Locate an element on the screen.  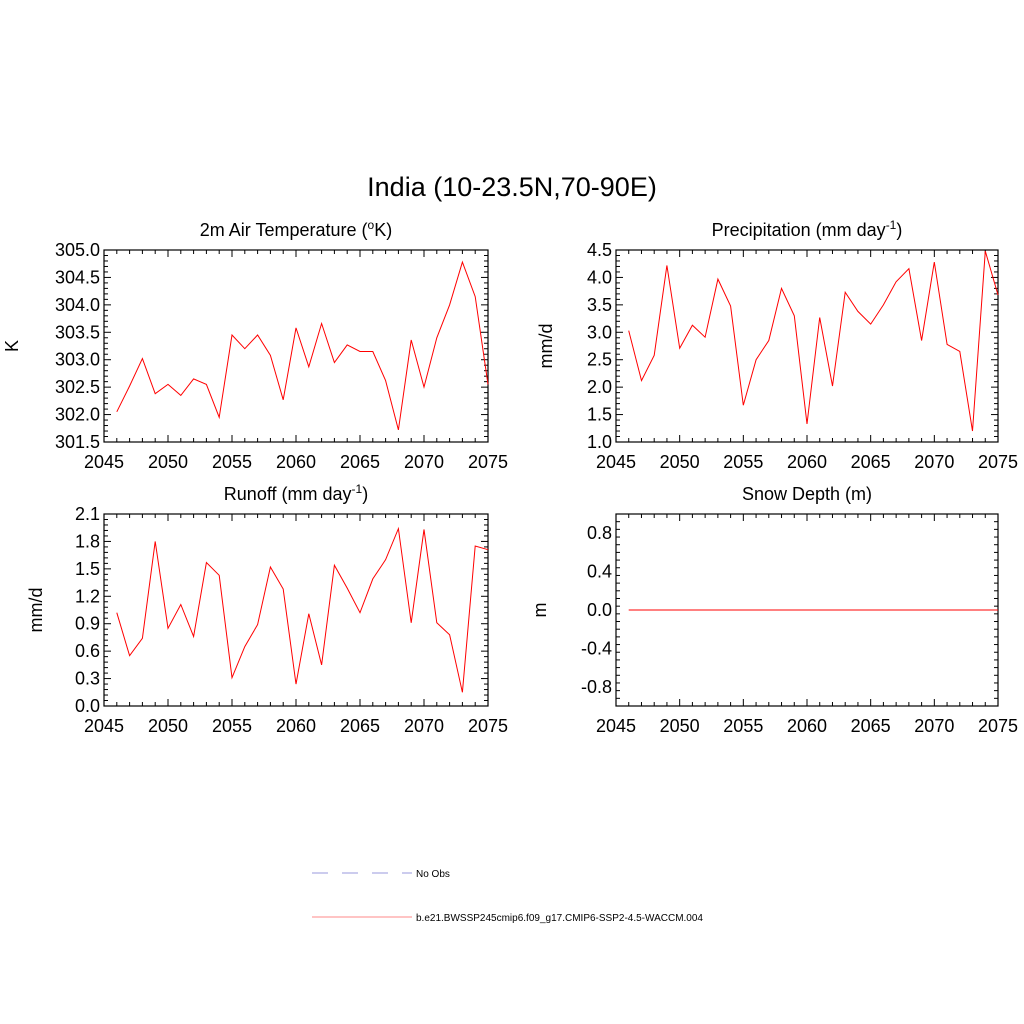
legend-entry-no-obs: No Obs is located at coordinates (381, 874).